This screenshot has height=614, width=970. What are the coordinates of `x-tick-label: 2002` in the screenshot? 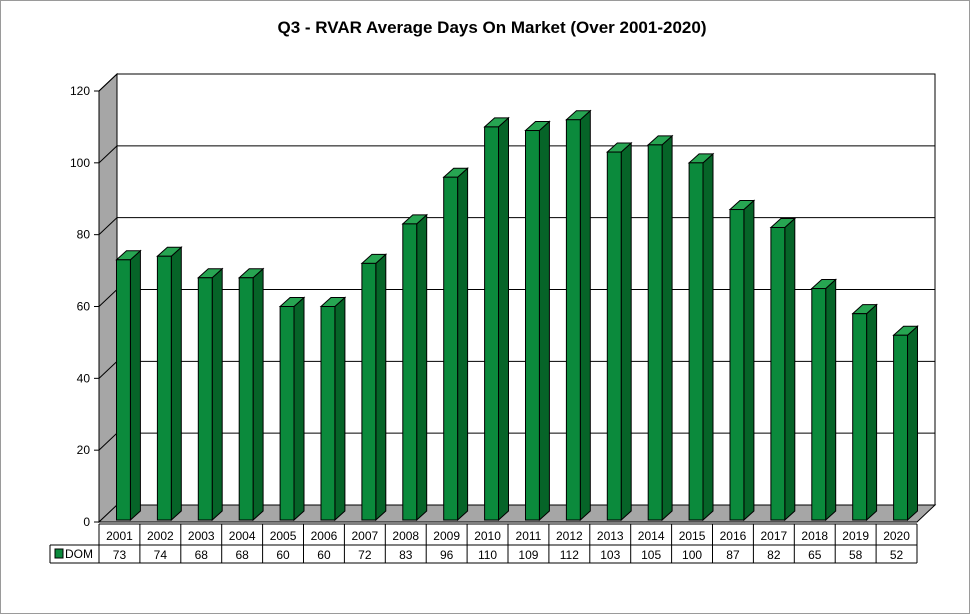 It's located at (160, 536).